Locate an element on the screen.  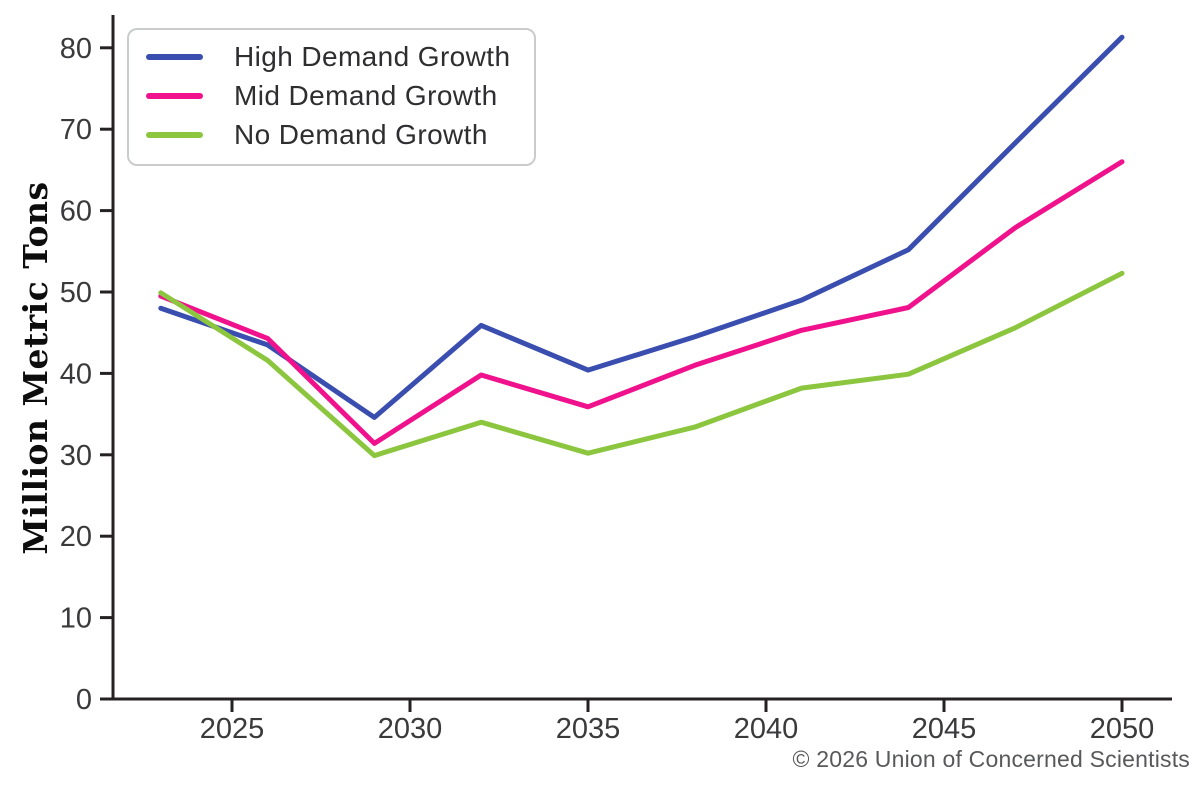
y-tick-label: 70 is located at coordinates (76, 130).